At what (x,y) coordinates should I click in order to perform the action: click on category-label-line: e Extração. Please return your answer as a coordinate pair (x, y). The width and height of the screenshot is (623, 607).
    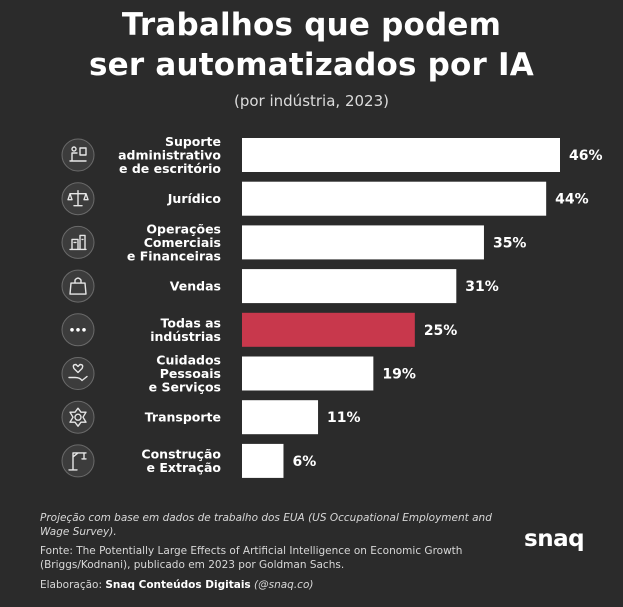
    Looking at the image, I should click on (184, 467).